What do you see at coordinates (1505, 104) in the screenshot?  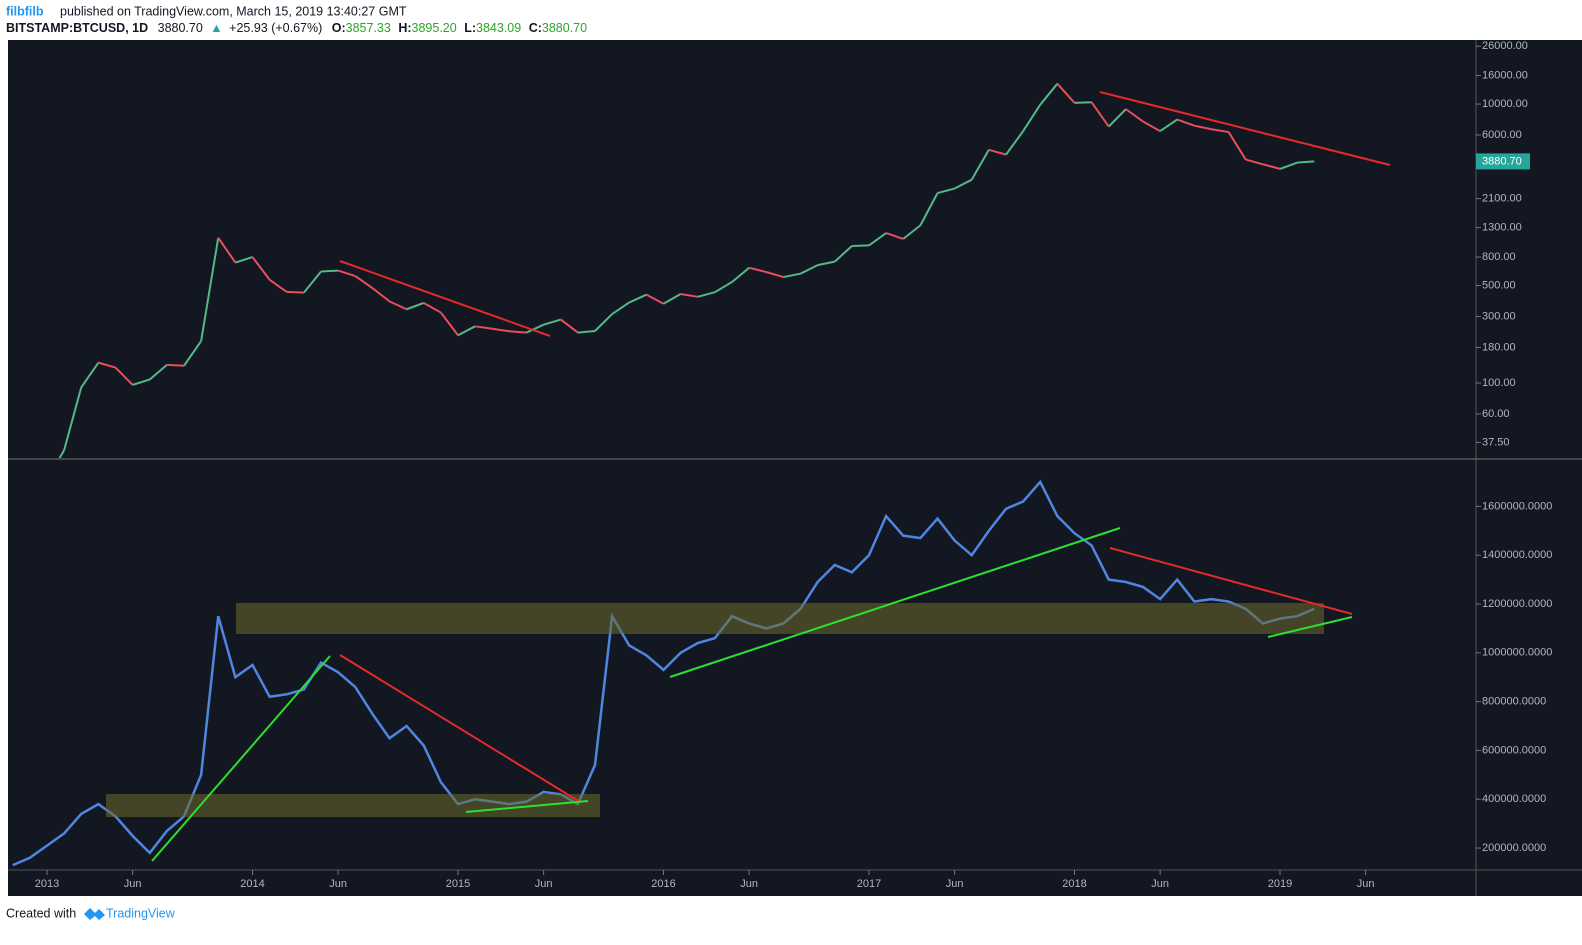 I see `y-tick-label: 10000.00` at bounding box center [1505, 104].